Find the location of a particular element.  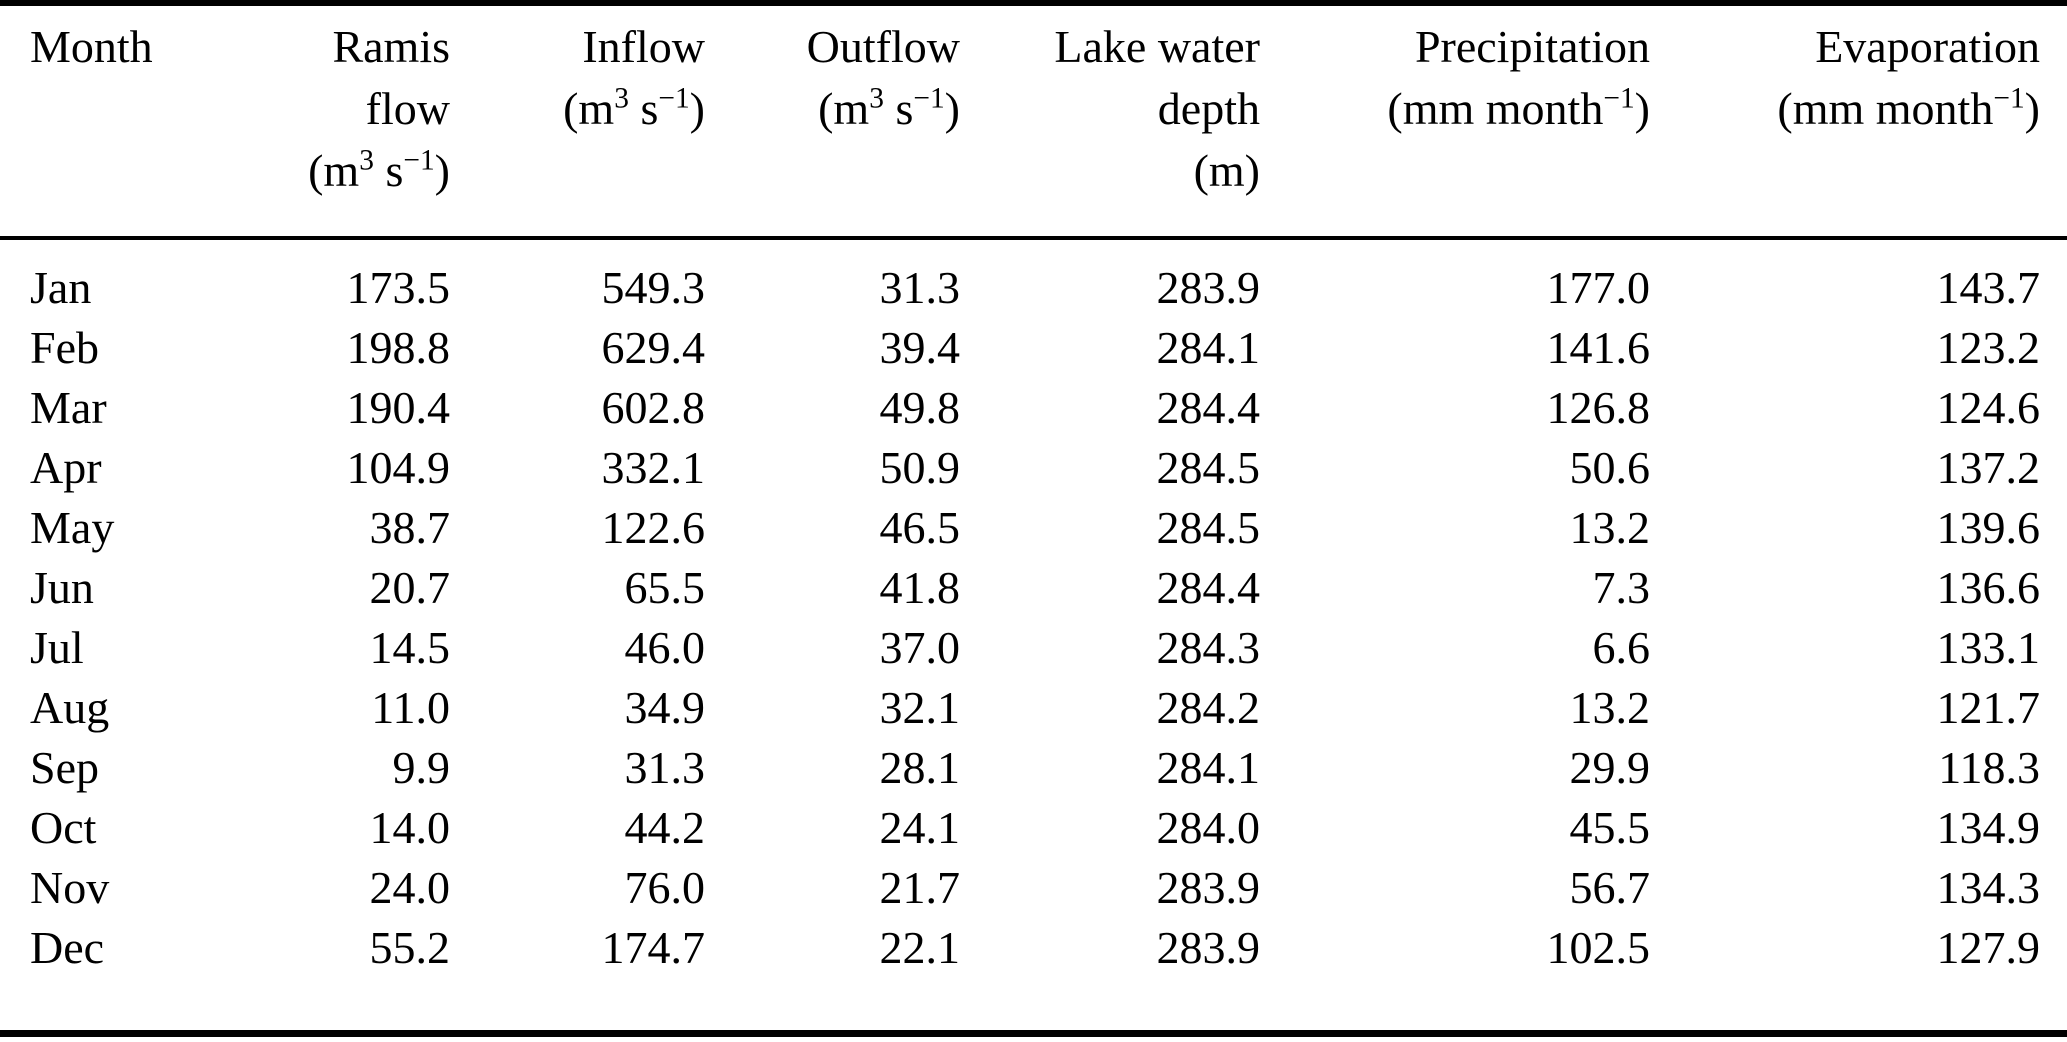

cell-month: Jun is located at coordinates (62, 587).